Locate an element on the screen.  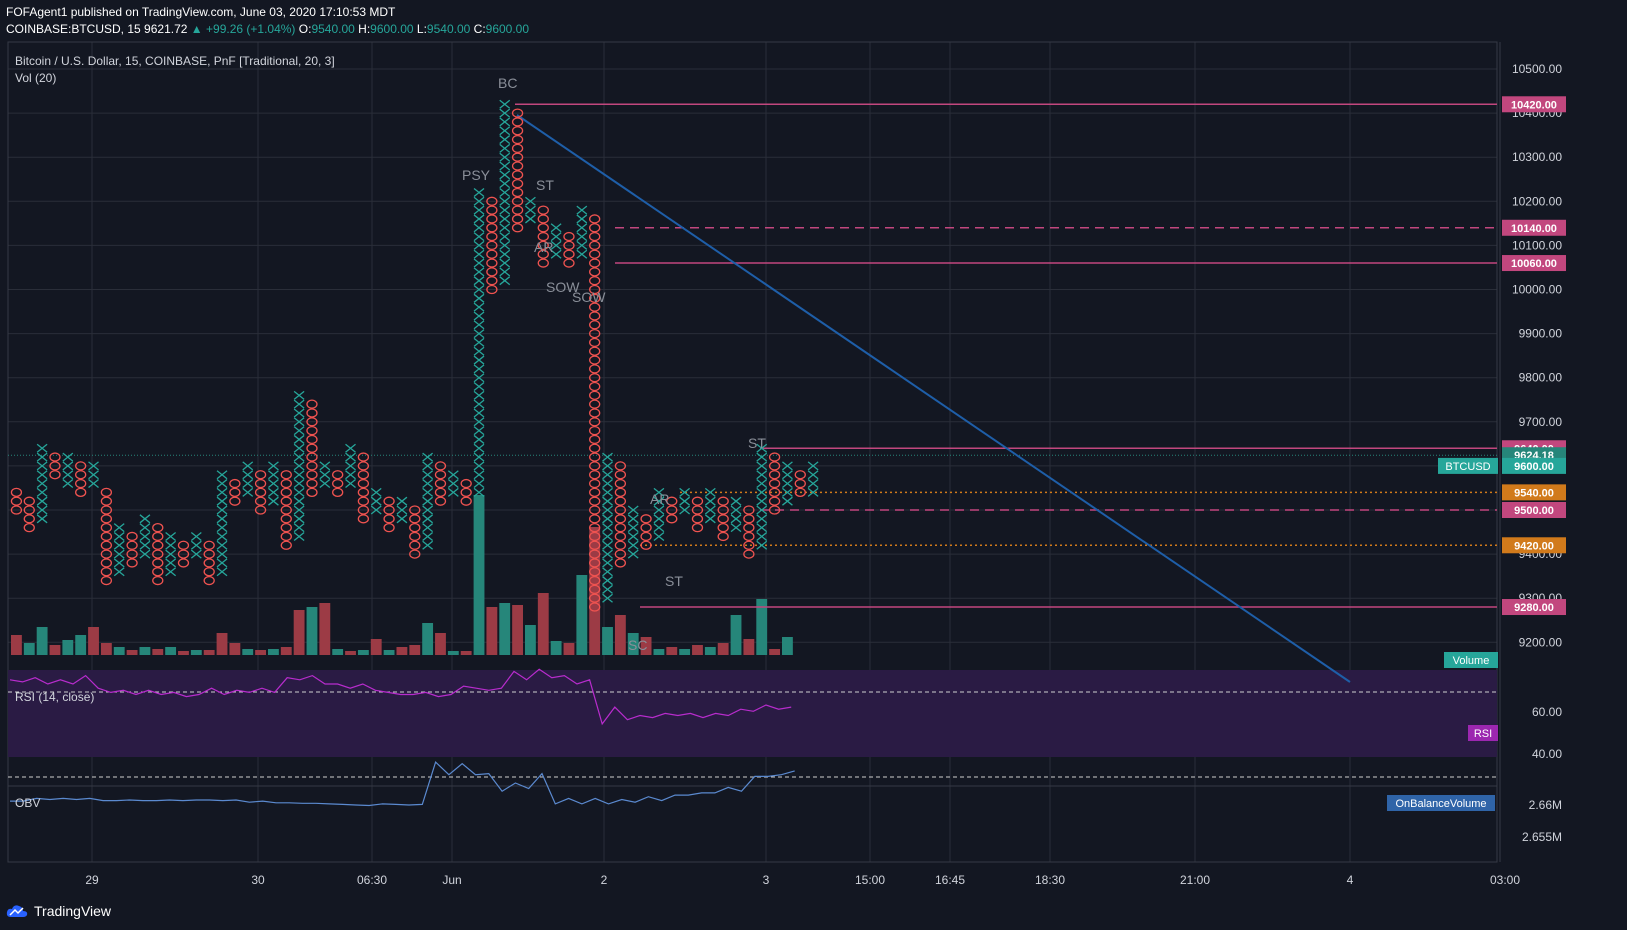
obv-legend: OBV is located at coordinates (27, 803).